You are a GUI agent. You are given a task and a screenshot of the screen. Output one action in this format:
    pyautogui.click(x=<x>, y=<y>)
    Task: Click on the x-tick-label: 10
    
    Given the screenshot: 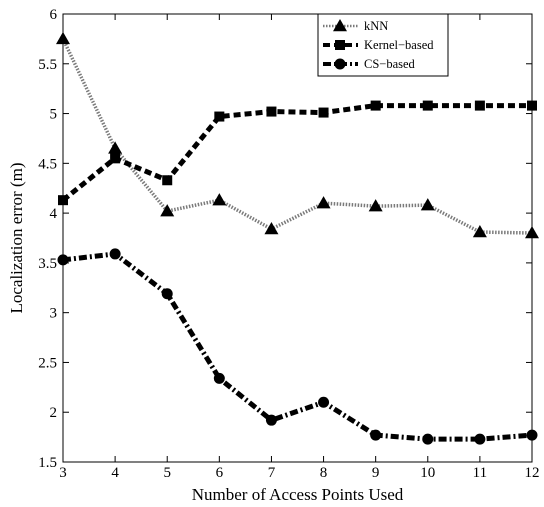 What is the action you would take?
    pyautogui.click(x=427, y=473)
    